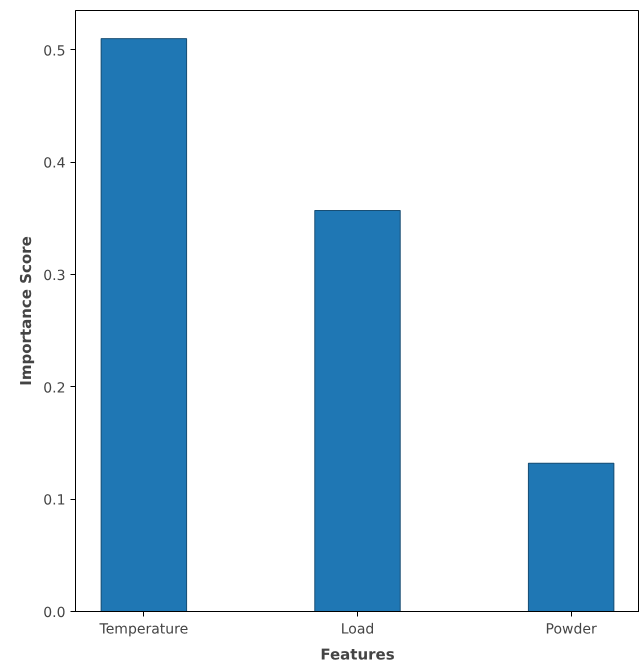  What do you see at coordinates (357, 655) in the screenshot?
I see `x-axis-title: Features` at bounding box center [357, 655].